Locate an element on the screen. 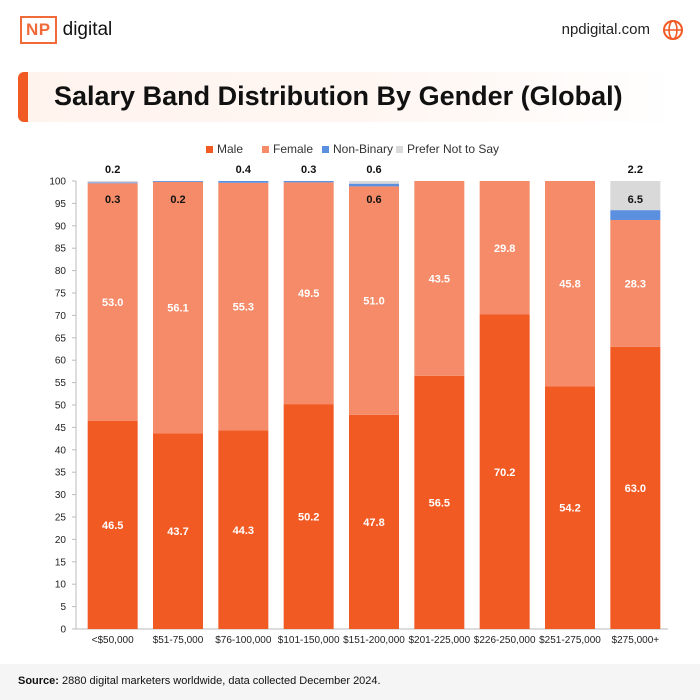 This screenshot has height=700, width=700. data-label-male: 46.5 is located at coordinates (112, 526).